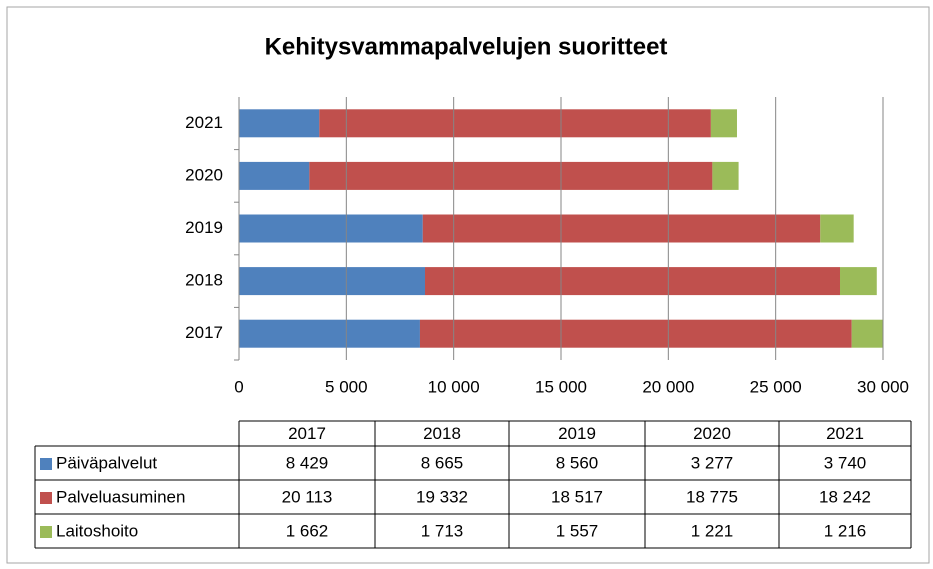 The height and width of the screenshot is (569, 933). I want to click on y-tick-label: 2021, so click(204, 122).